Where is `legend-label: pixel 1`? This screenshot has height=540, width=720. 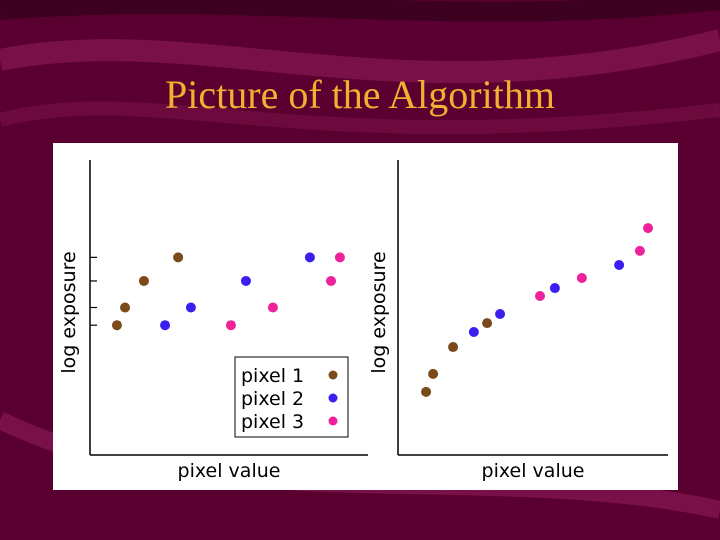
legend-label: pixel 1 is located at coordinates (272, 376).